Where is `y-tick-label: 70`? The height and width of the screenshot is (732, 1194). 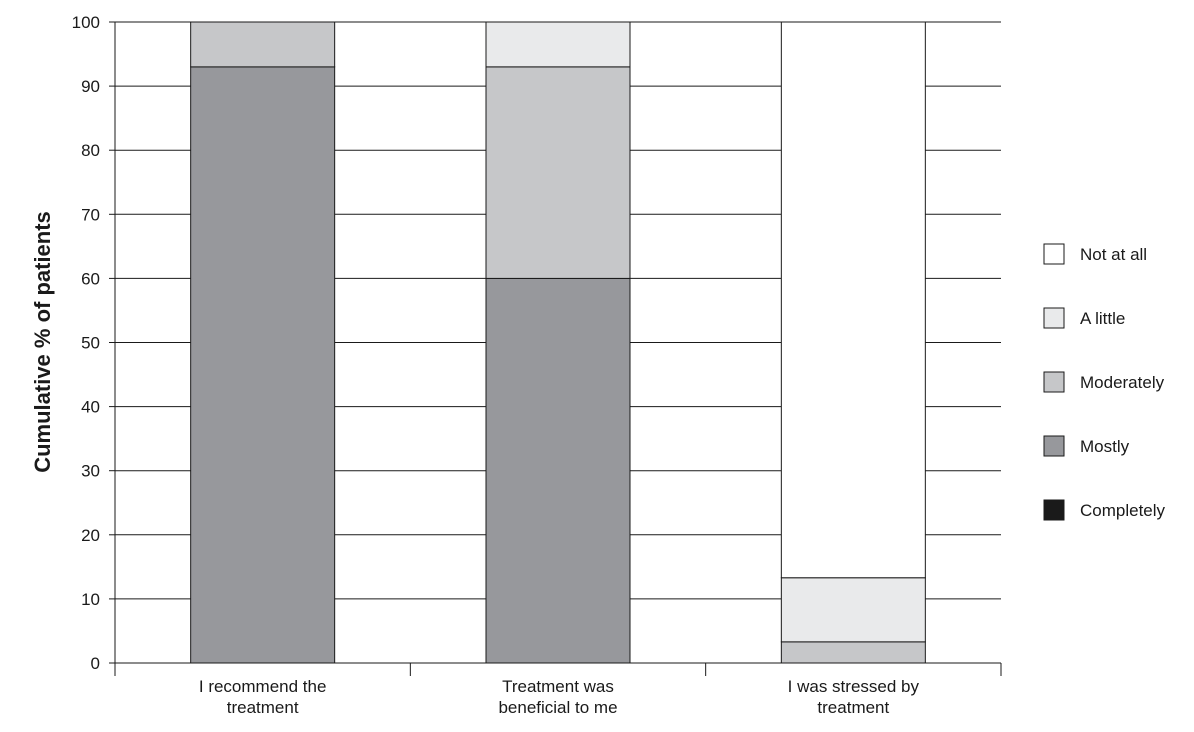
y-tick-label: 70 is located at coordinates (90, 214).